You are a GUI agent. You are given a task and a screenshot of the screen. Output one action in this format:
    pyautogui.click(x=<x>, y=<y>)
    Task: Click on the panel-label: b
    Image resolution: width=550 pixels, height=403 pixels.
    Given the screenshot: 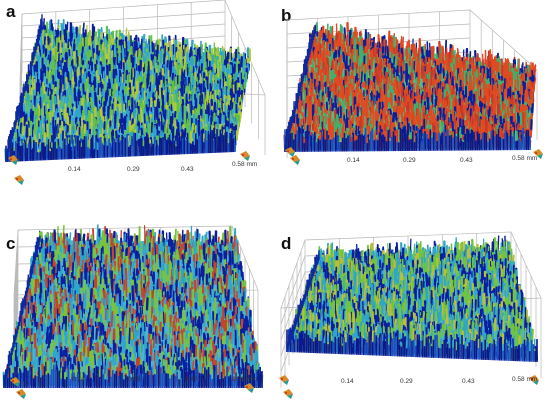 What is the action you would take?
    pyautogui.click(x=286, y=15)
    